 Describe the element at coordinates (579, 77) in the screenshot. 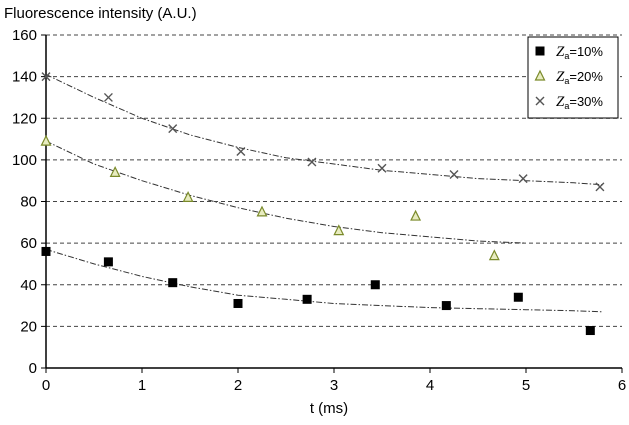

I see `legend-label-2: Za=20%` at that location.